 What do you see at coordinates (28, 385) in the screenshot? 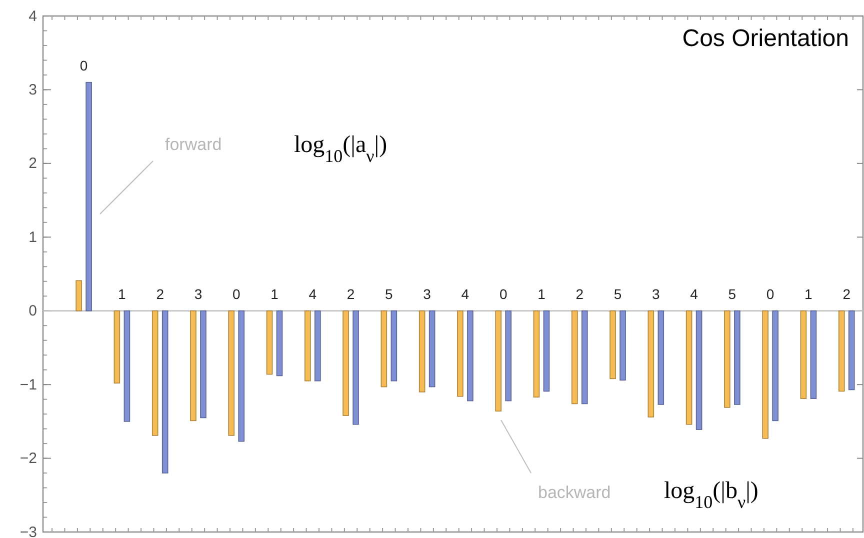
I see `y-tick-label: −1` at bounding box center [28, 385].